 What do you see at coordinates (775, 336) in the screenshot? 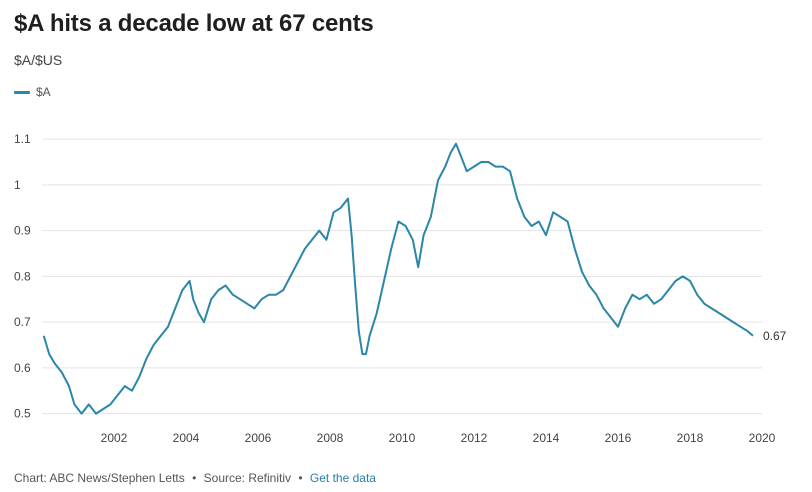
I see `end-value-label: 0.67` at bounding box center [775, 336].